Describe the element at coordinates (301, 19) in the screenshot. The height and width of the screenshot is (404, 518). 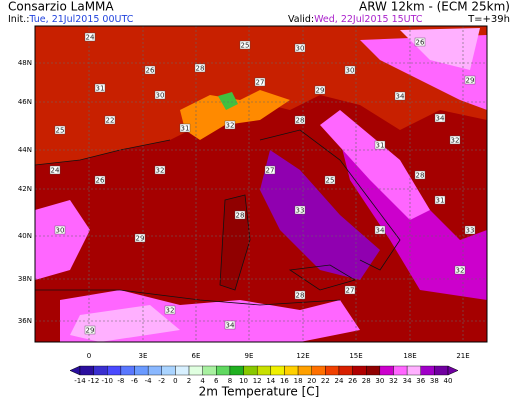
I see `valid-label: Valid:` at that location.